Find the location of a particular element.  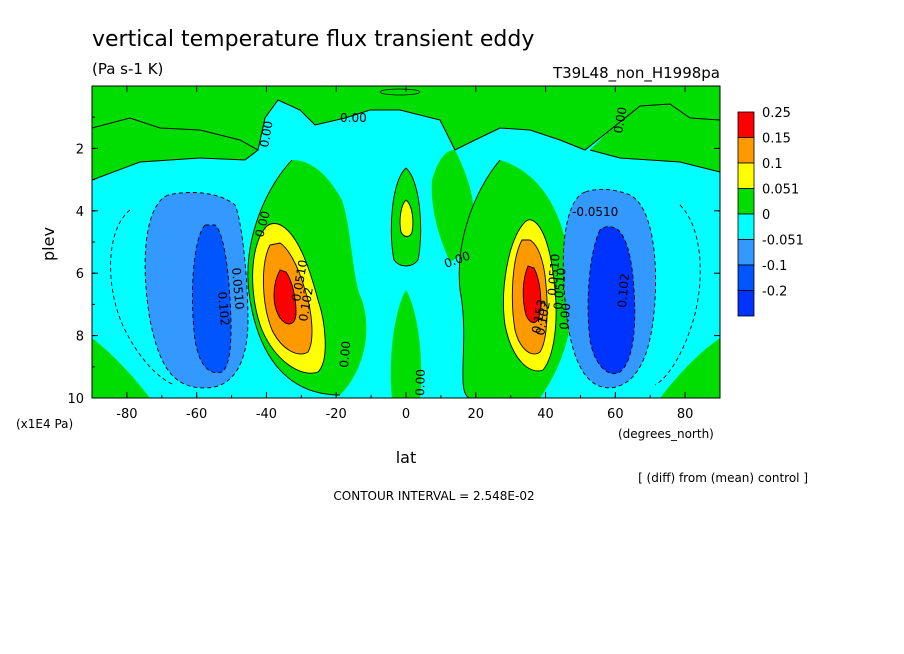

contour-label: -0.0510 is located at coordinates (595, 212).